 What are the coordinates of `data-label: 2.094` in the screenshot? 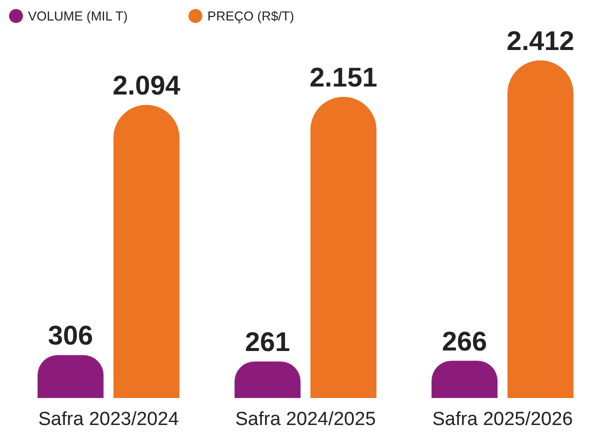 It's located at (146, 85).